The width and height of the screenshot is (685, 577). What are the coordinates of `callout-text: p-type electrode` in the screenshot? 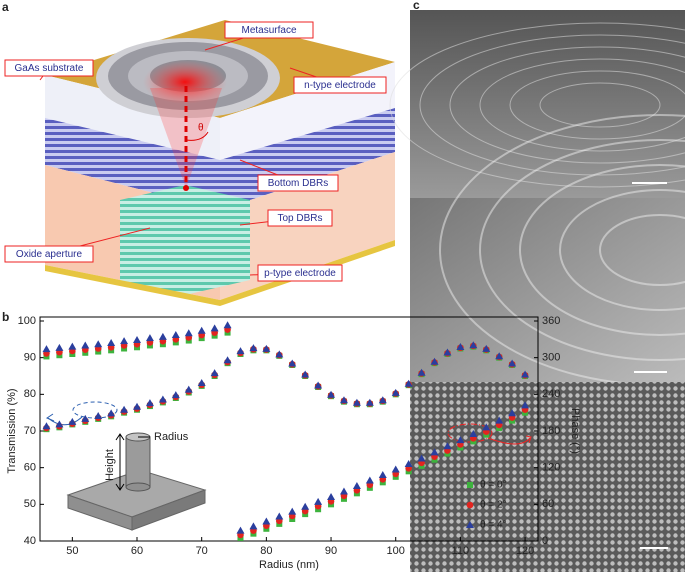 It's located at (300, 273).